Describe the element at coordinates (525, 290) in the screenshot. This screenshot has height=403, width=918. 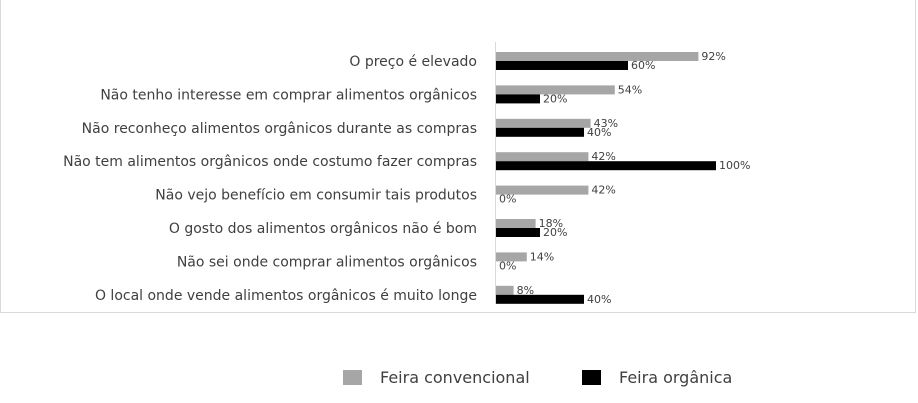
I see `data-label: 8%` at that location.